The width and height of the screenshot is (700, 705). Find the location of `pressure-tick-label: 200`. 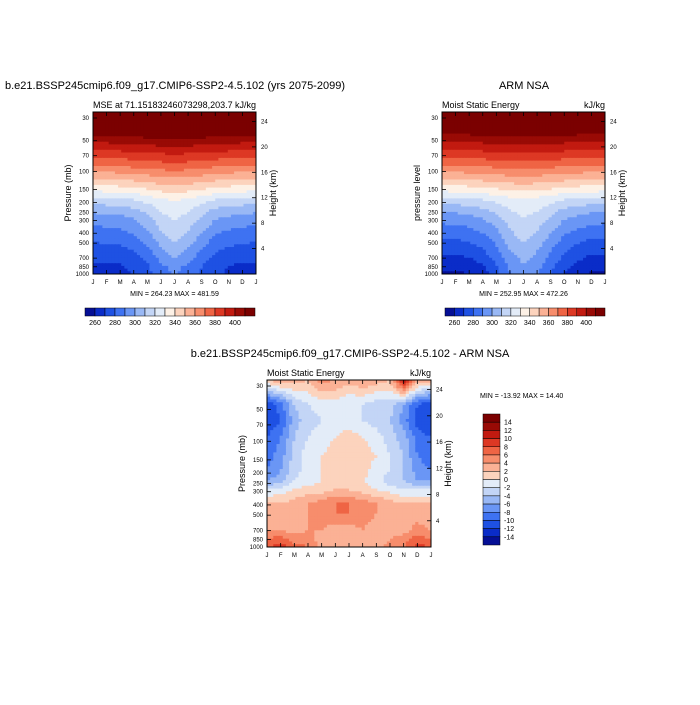

pressure-tick-label: 200 is located at coordinates (84, 203).